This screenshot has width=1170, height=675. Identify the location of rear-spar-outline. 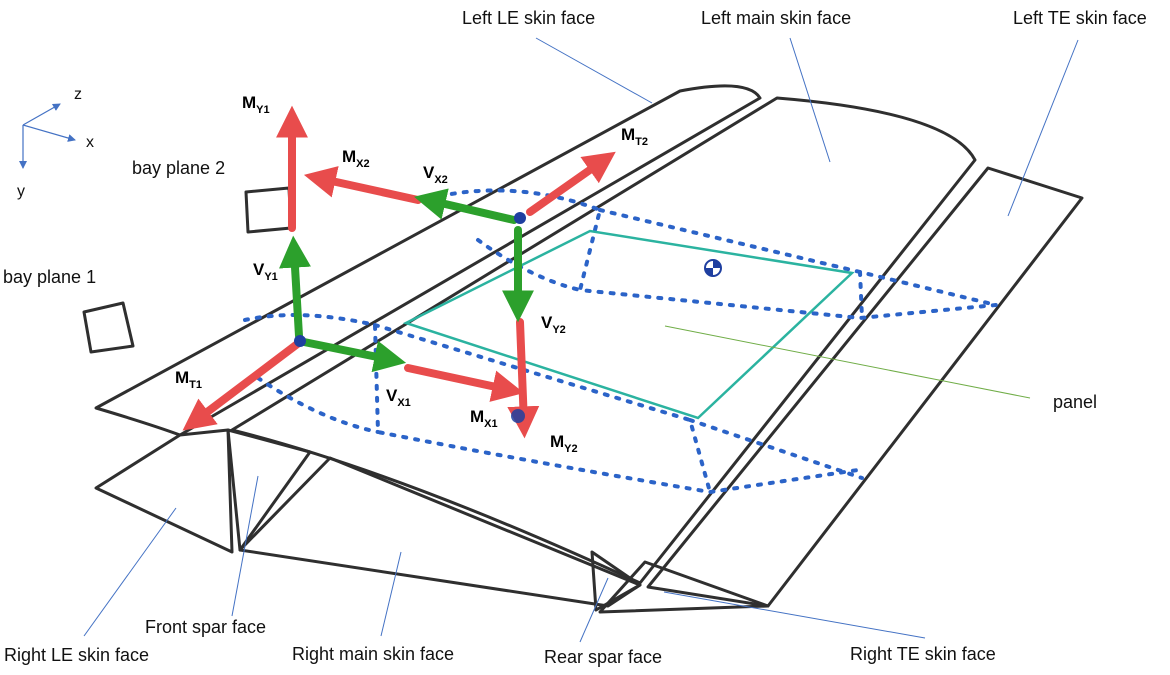
(616, 581).